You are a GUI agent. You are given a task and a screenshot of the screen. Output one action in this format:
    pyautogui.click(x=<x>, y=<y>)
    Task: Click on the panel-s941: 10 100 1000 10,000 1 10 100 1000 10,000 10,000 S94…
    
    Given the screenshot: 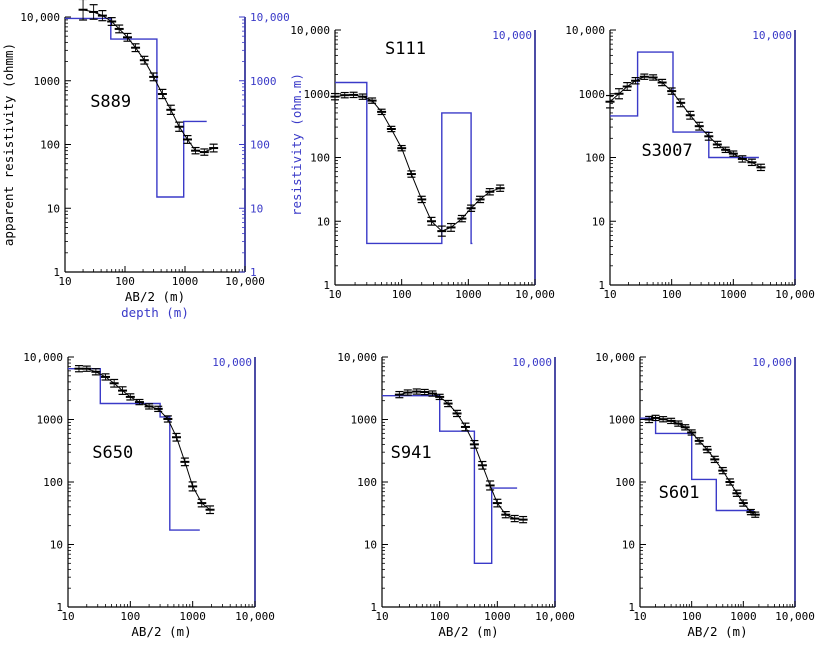 What is the action you would take?
    pyautogui.click(x=450, y=496)
    